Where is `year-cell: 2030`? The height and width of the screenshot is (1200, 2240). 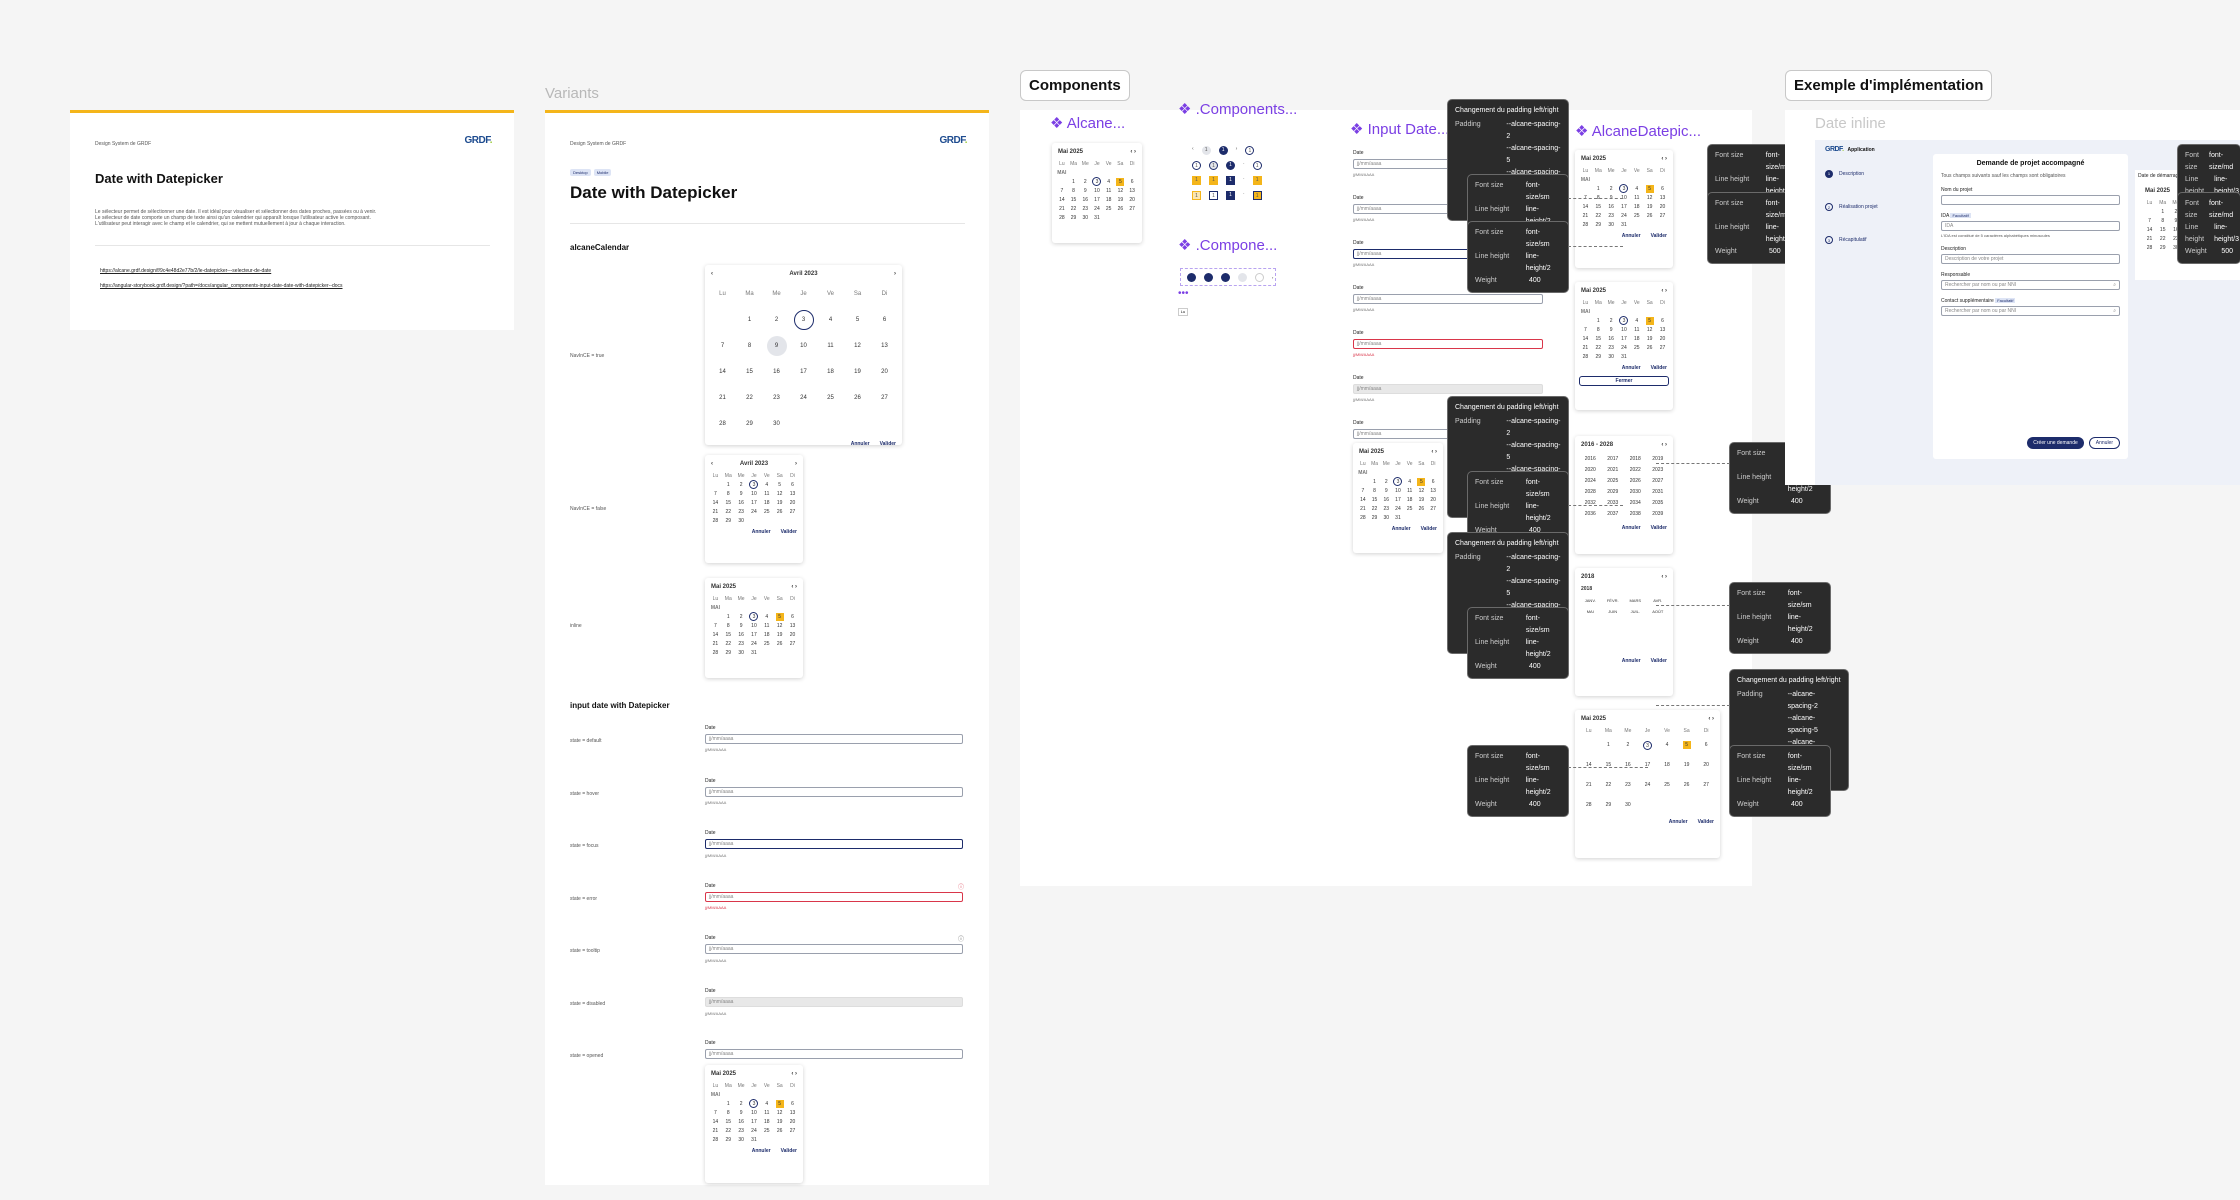
year-cell: 2030 is located at coordinates (1635, 492).